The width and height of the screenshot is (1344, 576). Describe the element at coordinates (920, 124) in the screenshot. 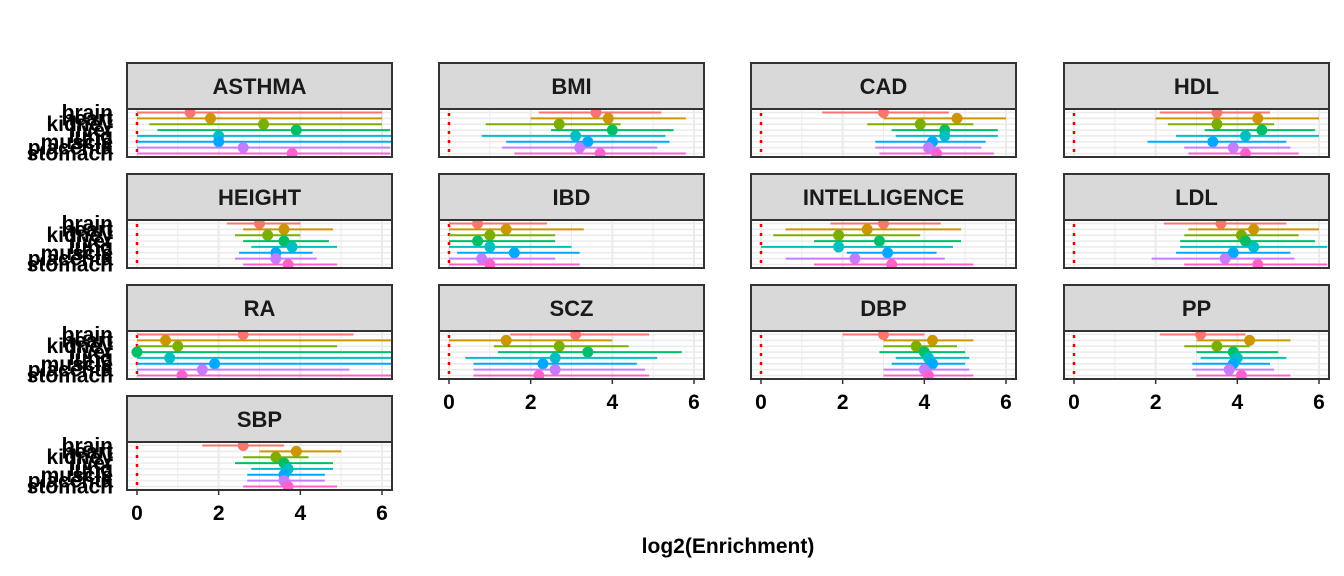

I see `point-cad-kidney` at that location.